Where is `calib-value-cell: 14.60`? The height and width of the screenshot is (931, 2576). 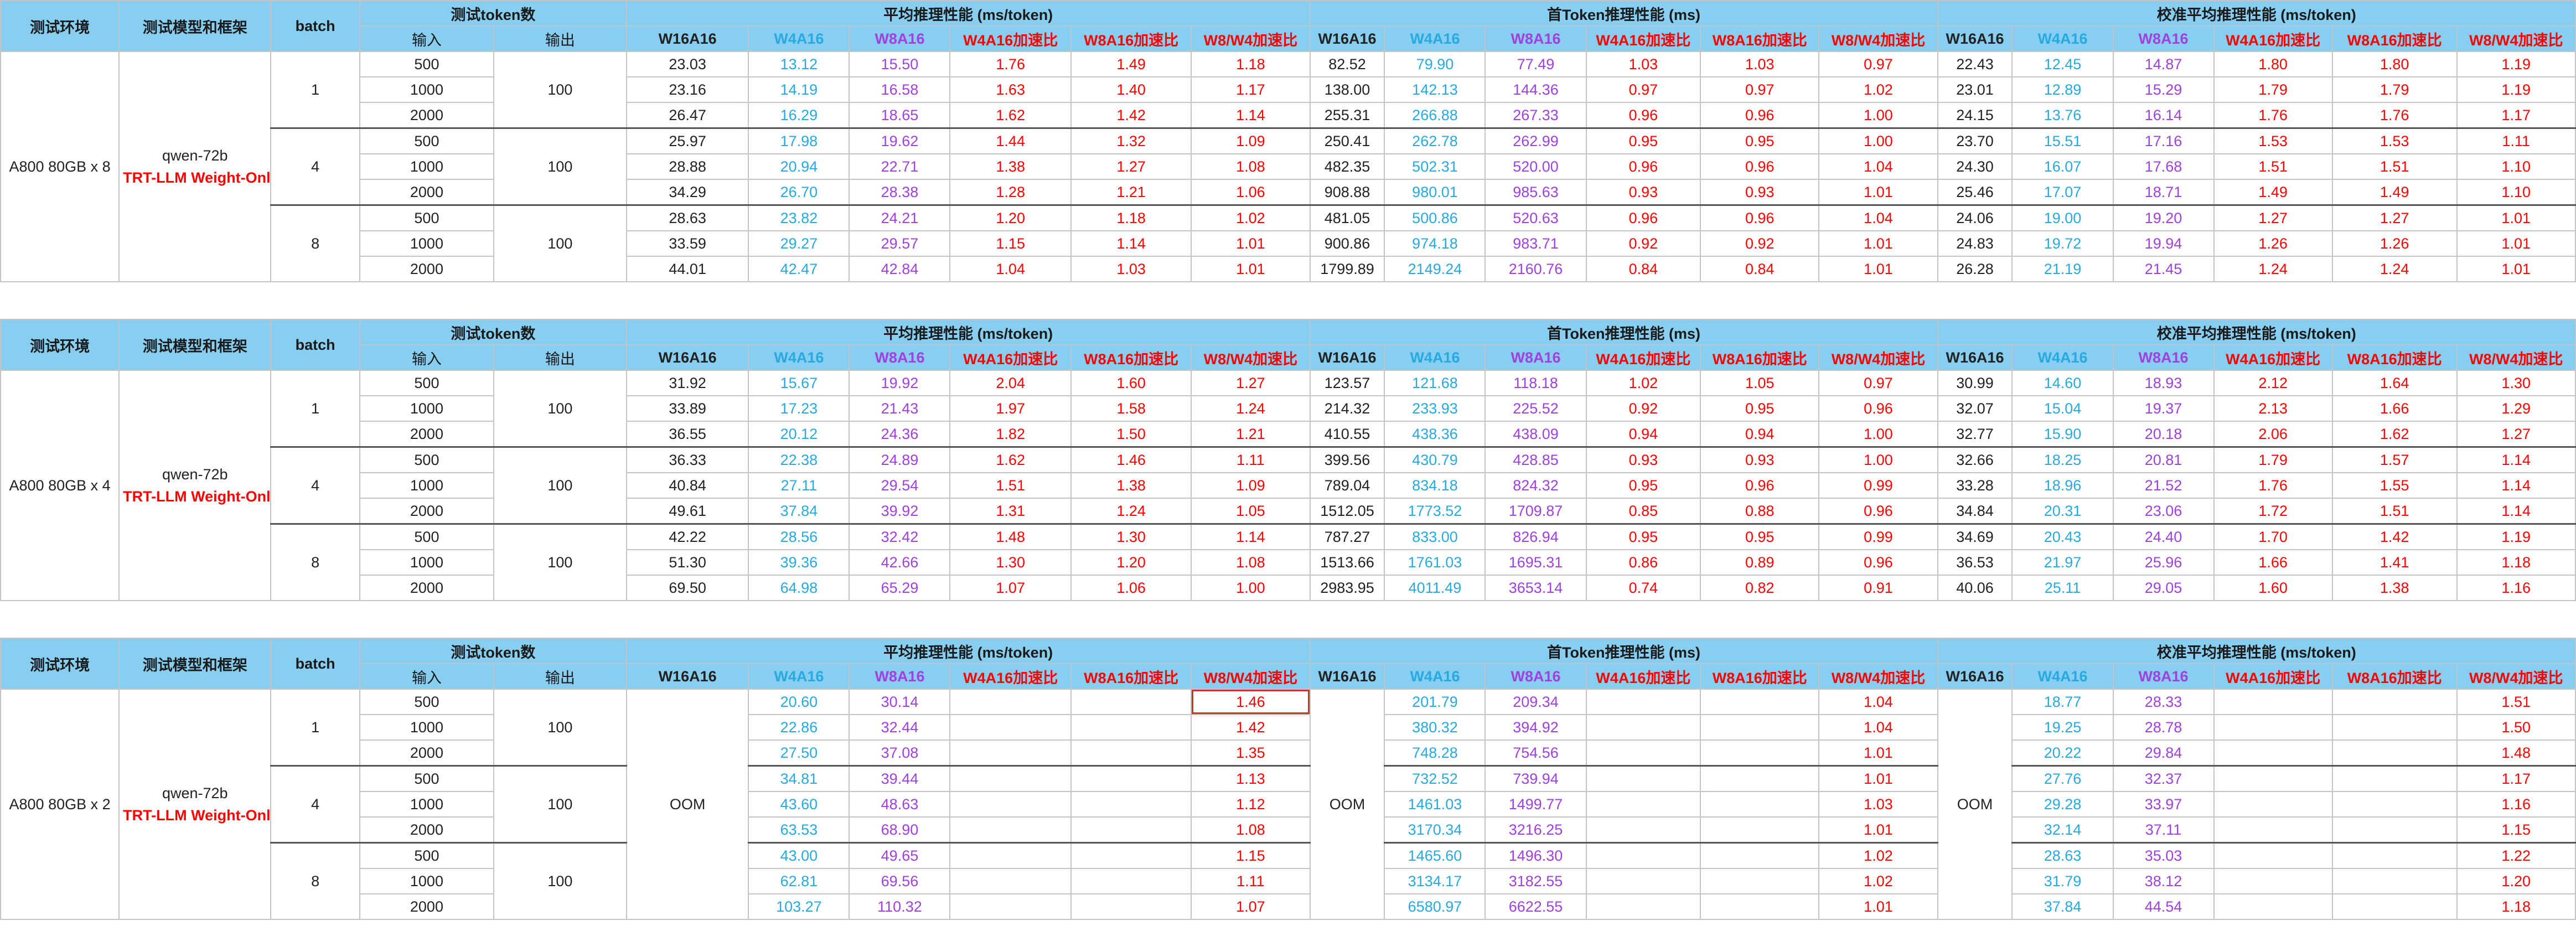
calib-value-cell: 14.60 is located at coordinates (2062, 383).